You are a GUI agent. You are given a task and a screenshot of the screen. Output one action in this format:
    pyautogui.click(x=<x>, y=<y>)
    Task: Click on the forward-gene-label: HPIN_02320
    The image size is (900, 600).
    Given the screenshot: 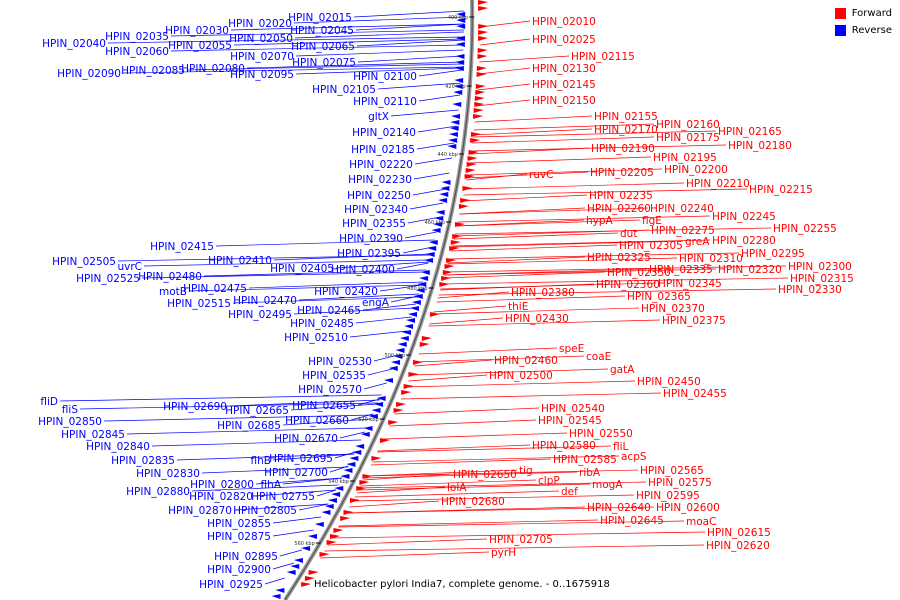 What is the action you would take?
    pyautogui.click(x=750, y=270)
    